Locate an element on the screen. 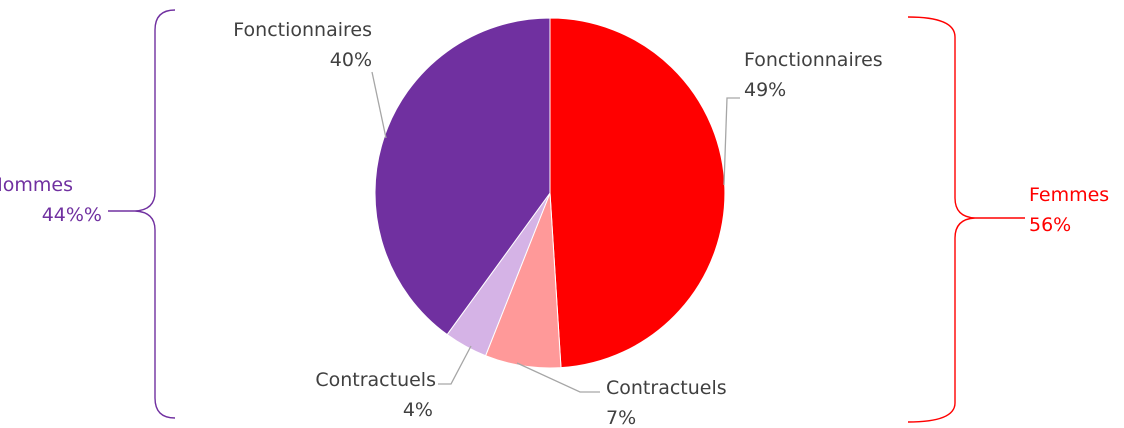  slice-label-contractuels-femmes: Contractuels is located at coordinates (666, 388).